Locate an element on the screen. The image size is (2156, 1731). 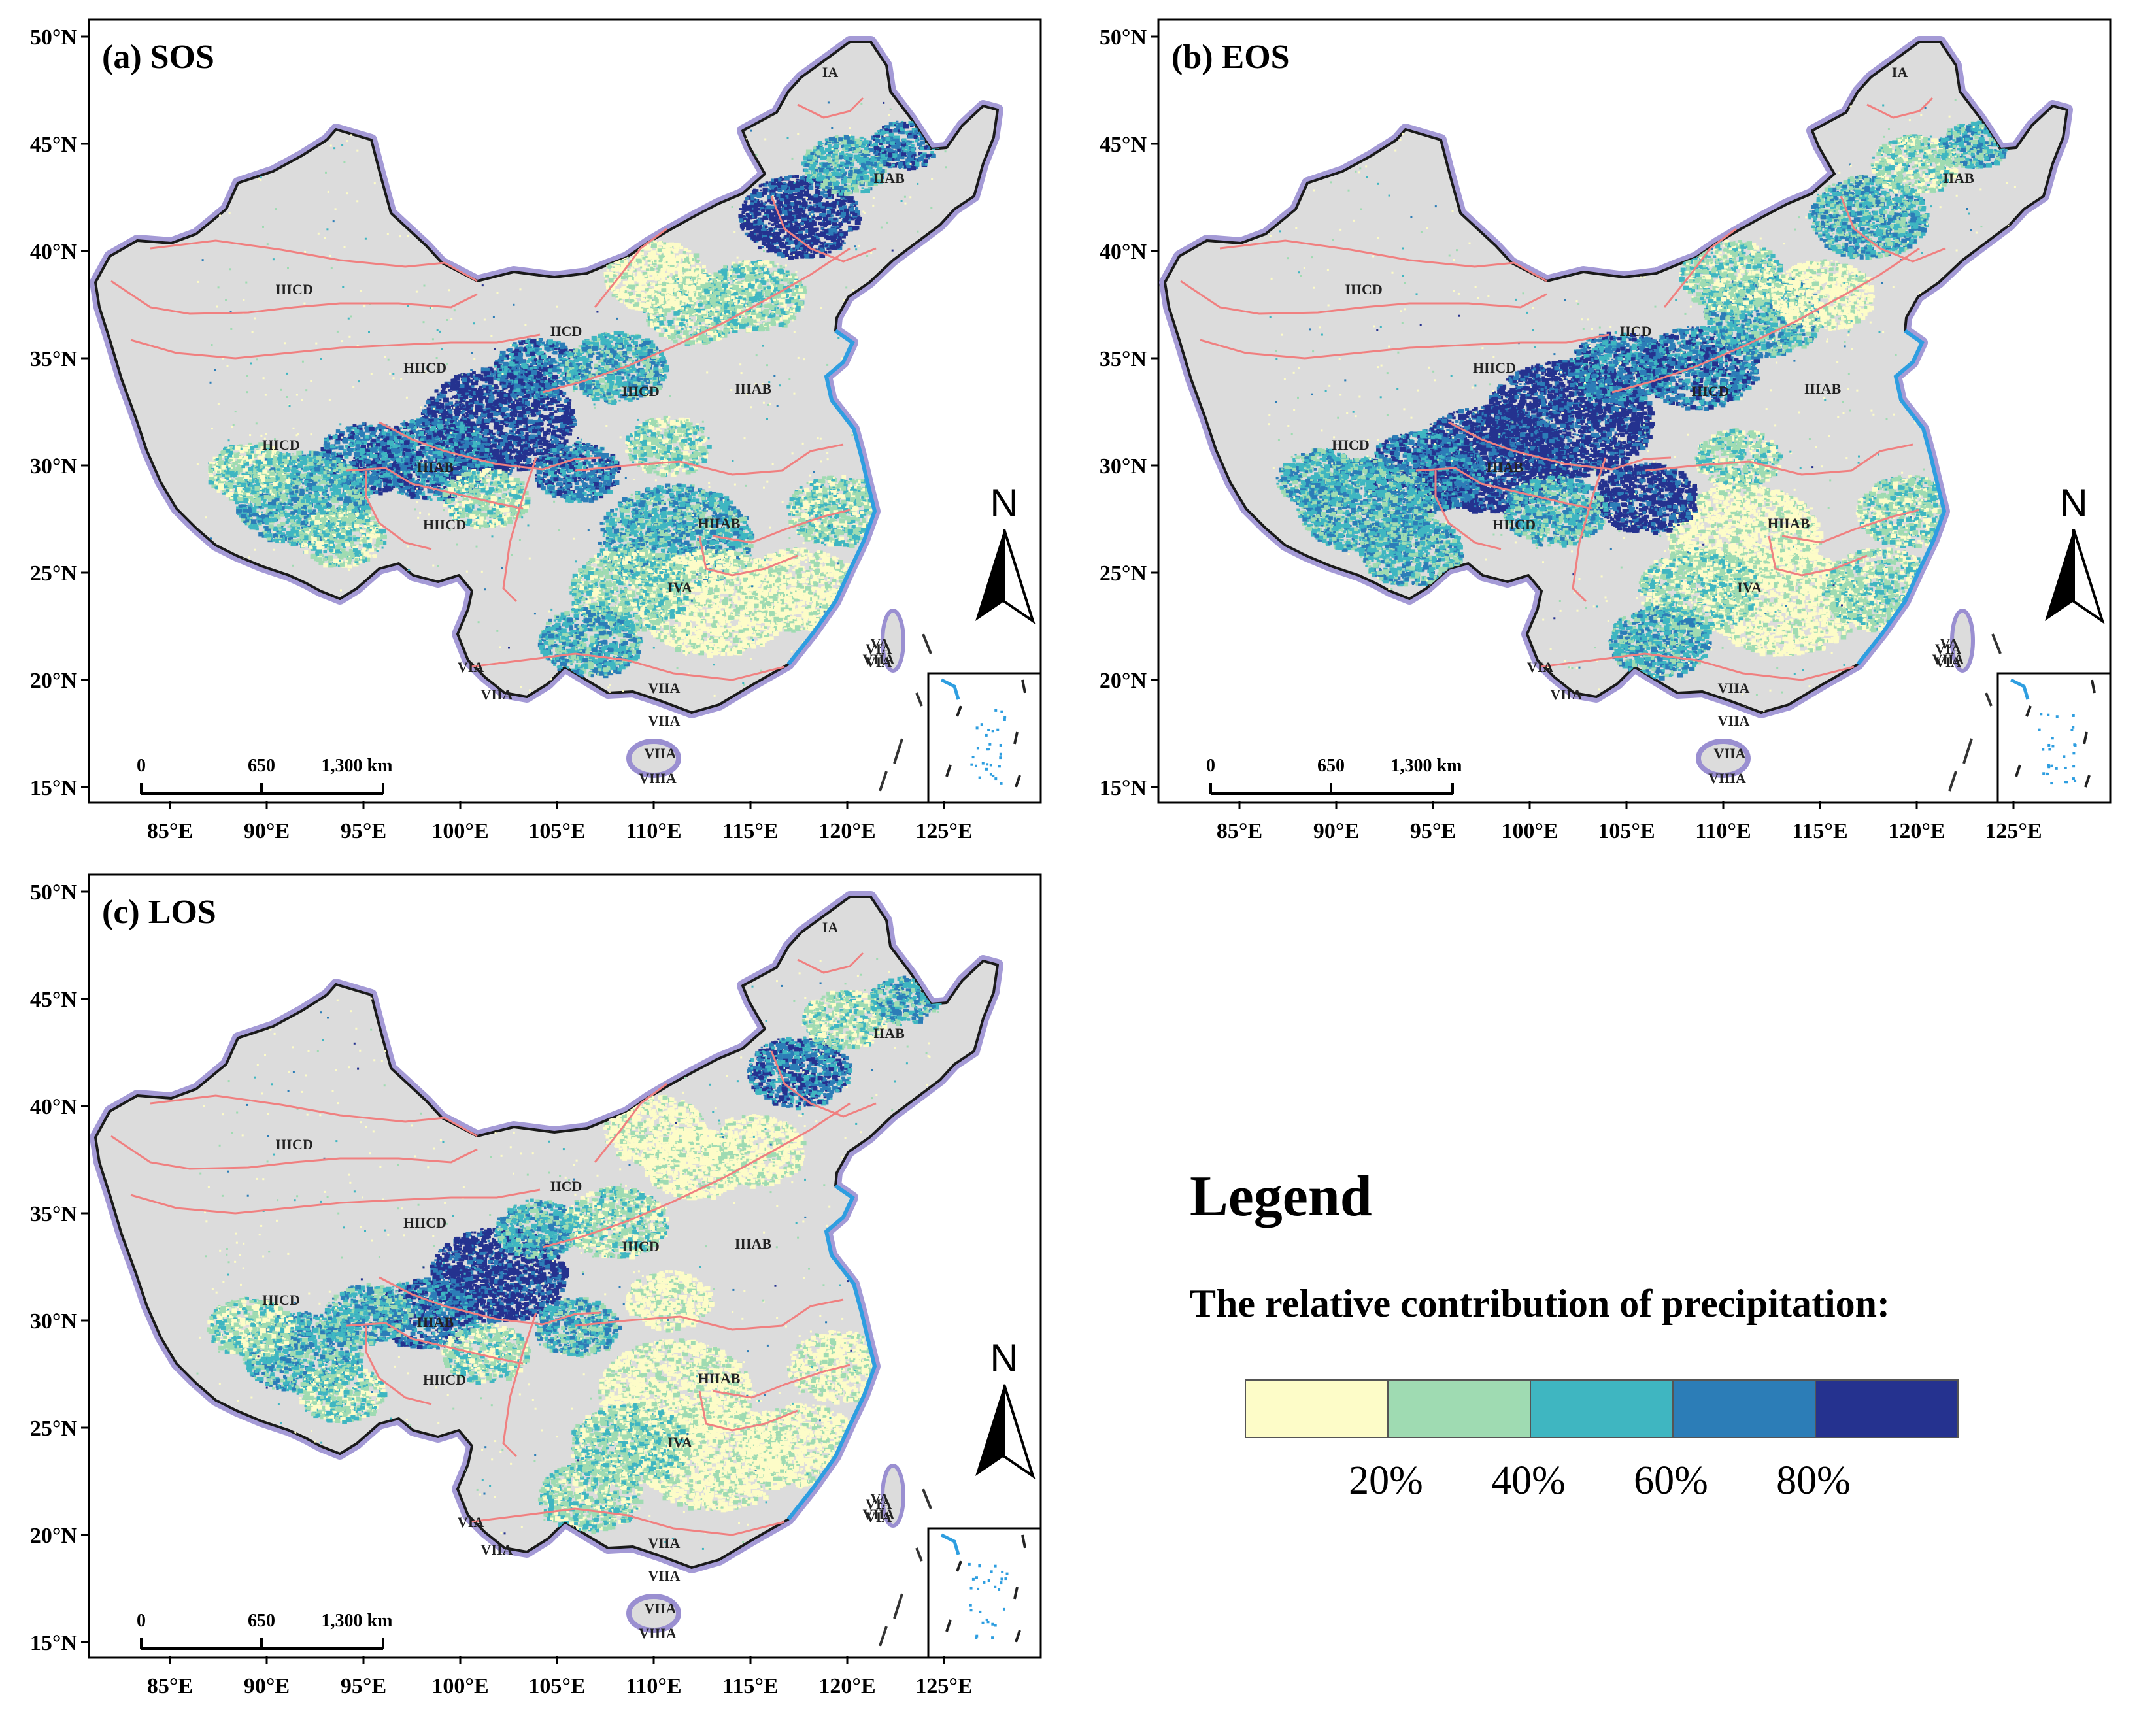
panel-title: (c) LOS is located at coordinates (159, 912).